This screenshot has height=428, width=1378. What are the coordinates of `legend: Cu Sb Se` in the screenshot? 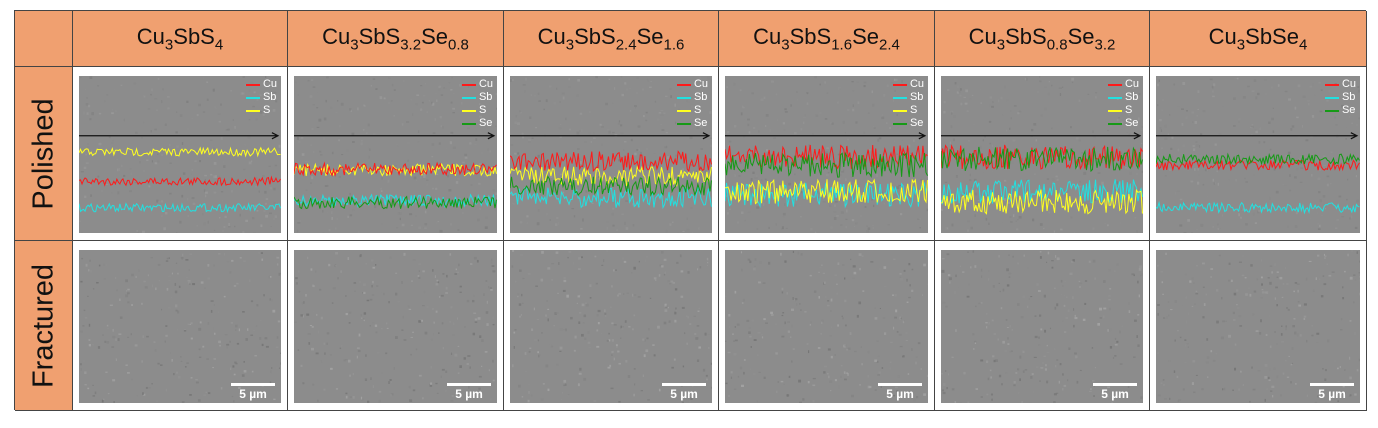 It's located at (1340, 97).